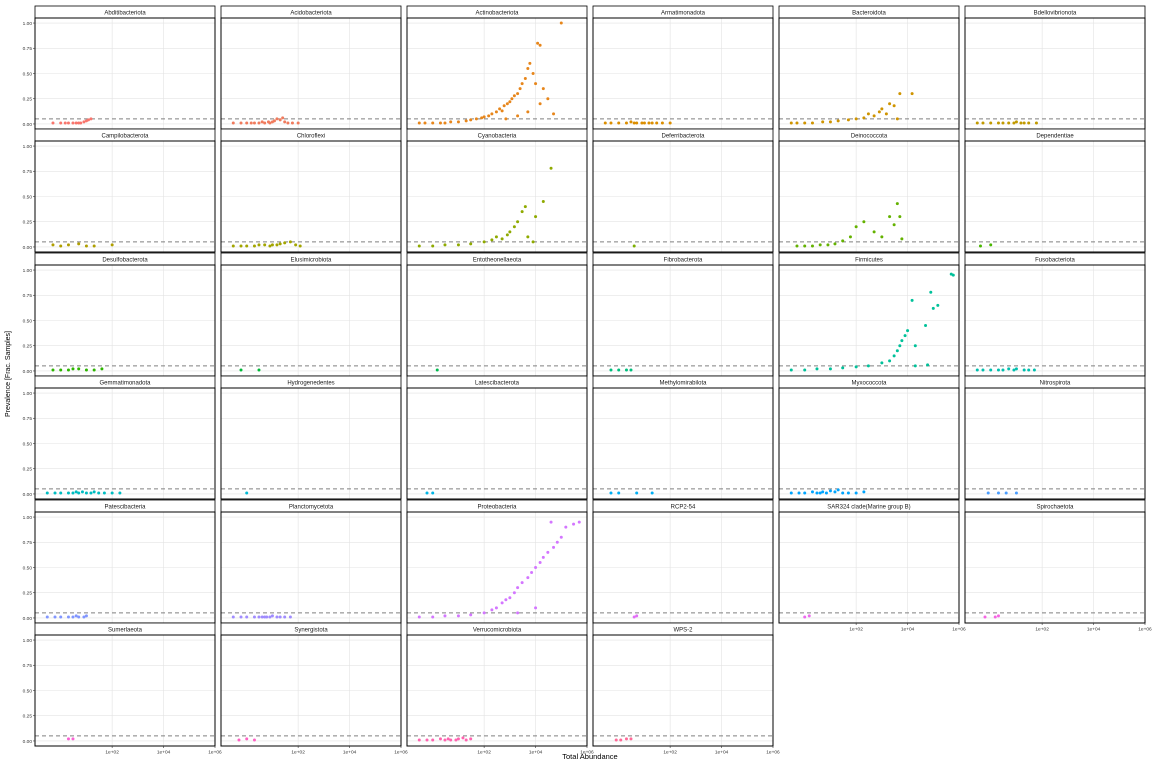 This screenshot has width=1152, height=768. Describe the element at coordinates (311, 190) in the screenshot. I see `facet-panel: Chloroflexi` at that location.